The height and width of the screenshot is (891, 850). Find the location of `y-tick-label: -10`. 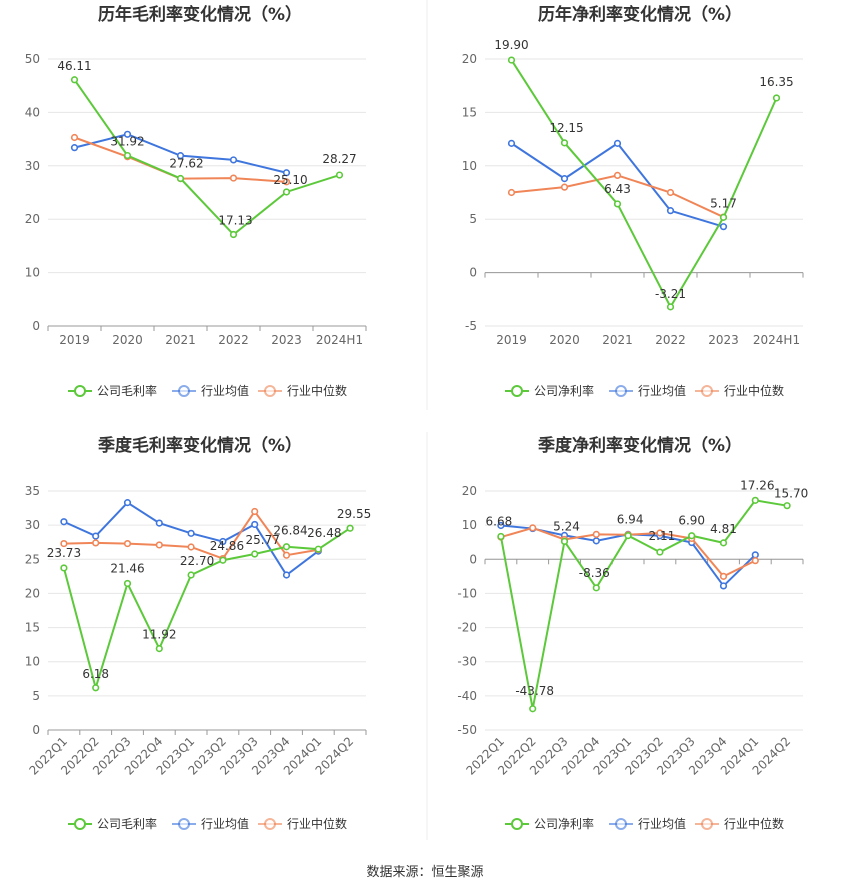

y-tick-label: -10 is located at coordinates (467, 593).